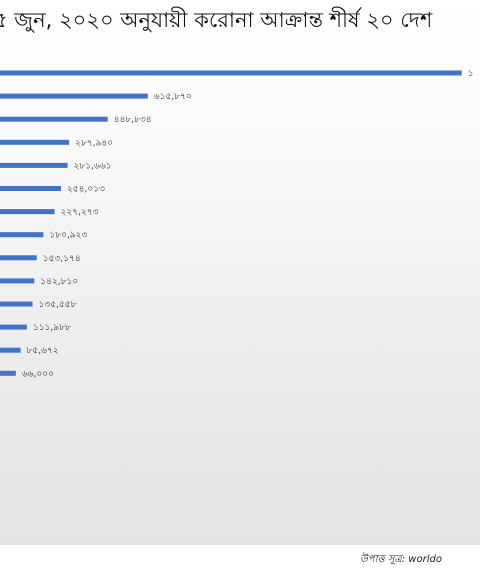 This screenshot has width=480, height=577. Describe the element at coordinates (94, 143) in the screenshot. I see `data-label: ২৮৭,৯৪০` at that location.